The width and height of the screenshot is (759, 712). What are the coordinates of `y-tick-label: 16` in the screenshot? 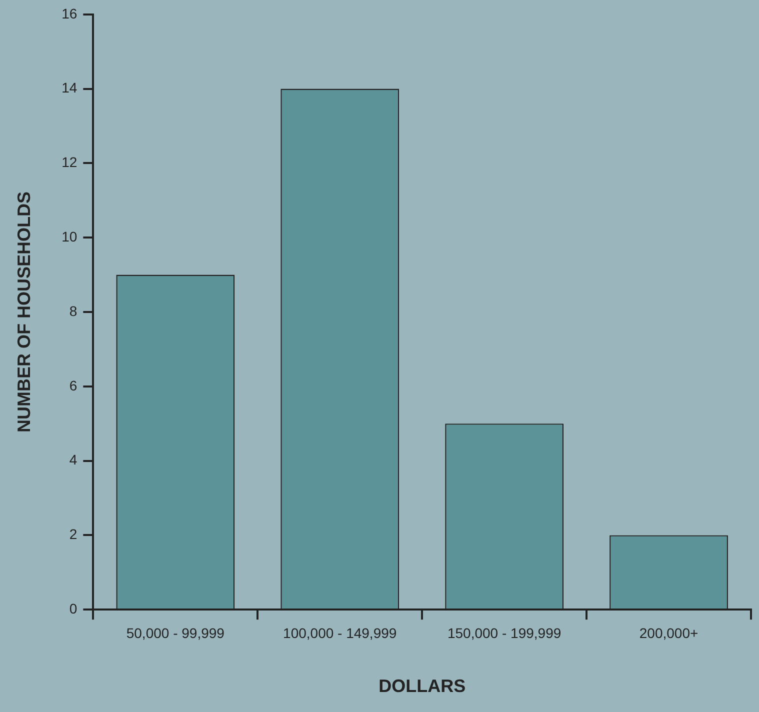 It's located at (70, 13).